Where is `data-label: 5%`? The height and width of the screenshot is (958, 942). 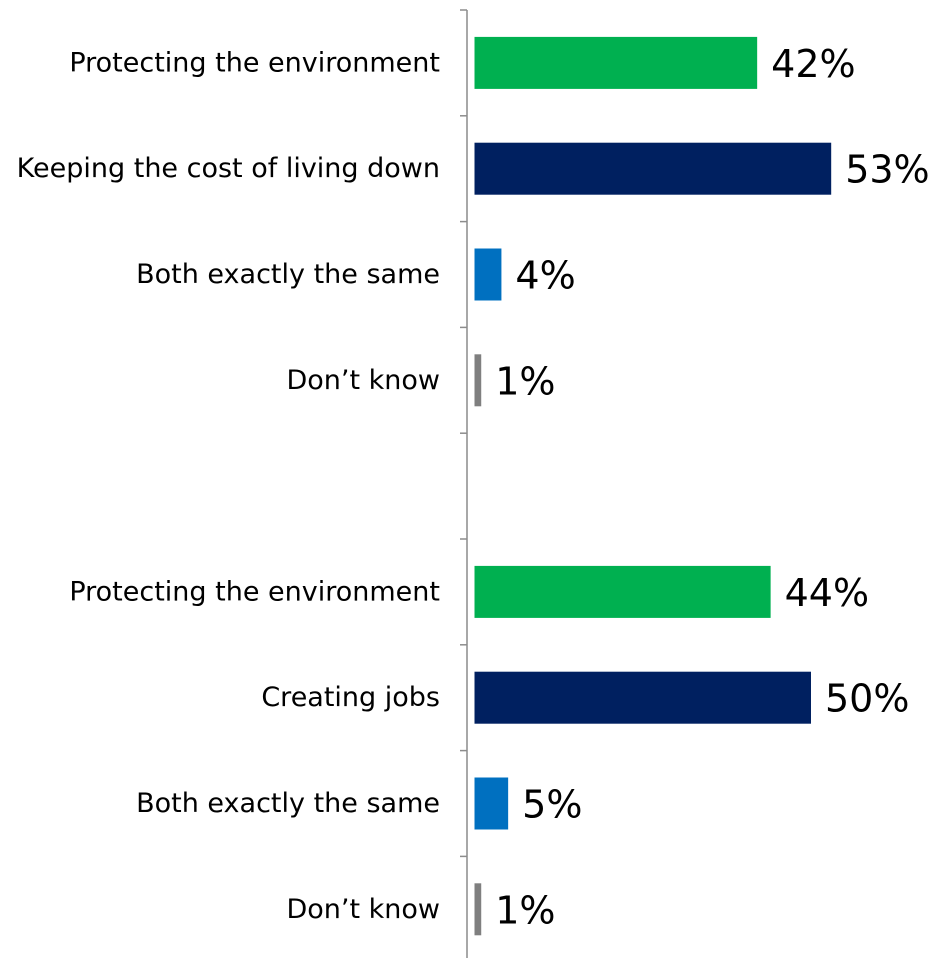
data-label: 5% is located at coordinates (552, 805).